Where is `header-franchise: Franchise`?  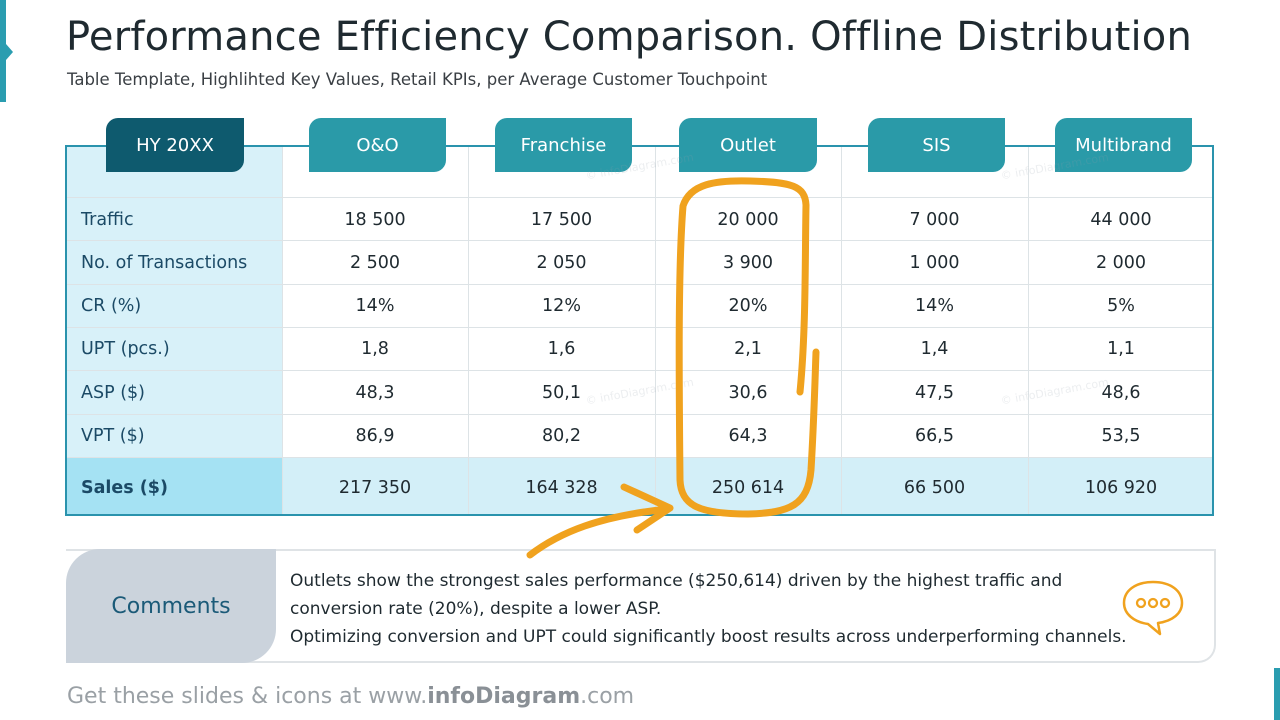
header-franchise: Franchise is located at coordinates (563, 145).